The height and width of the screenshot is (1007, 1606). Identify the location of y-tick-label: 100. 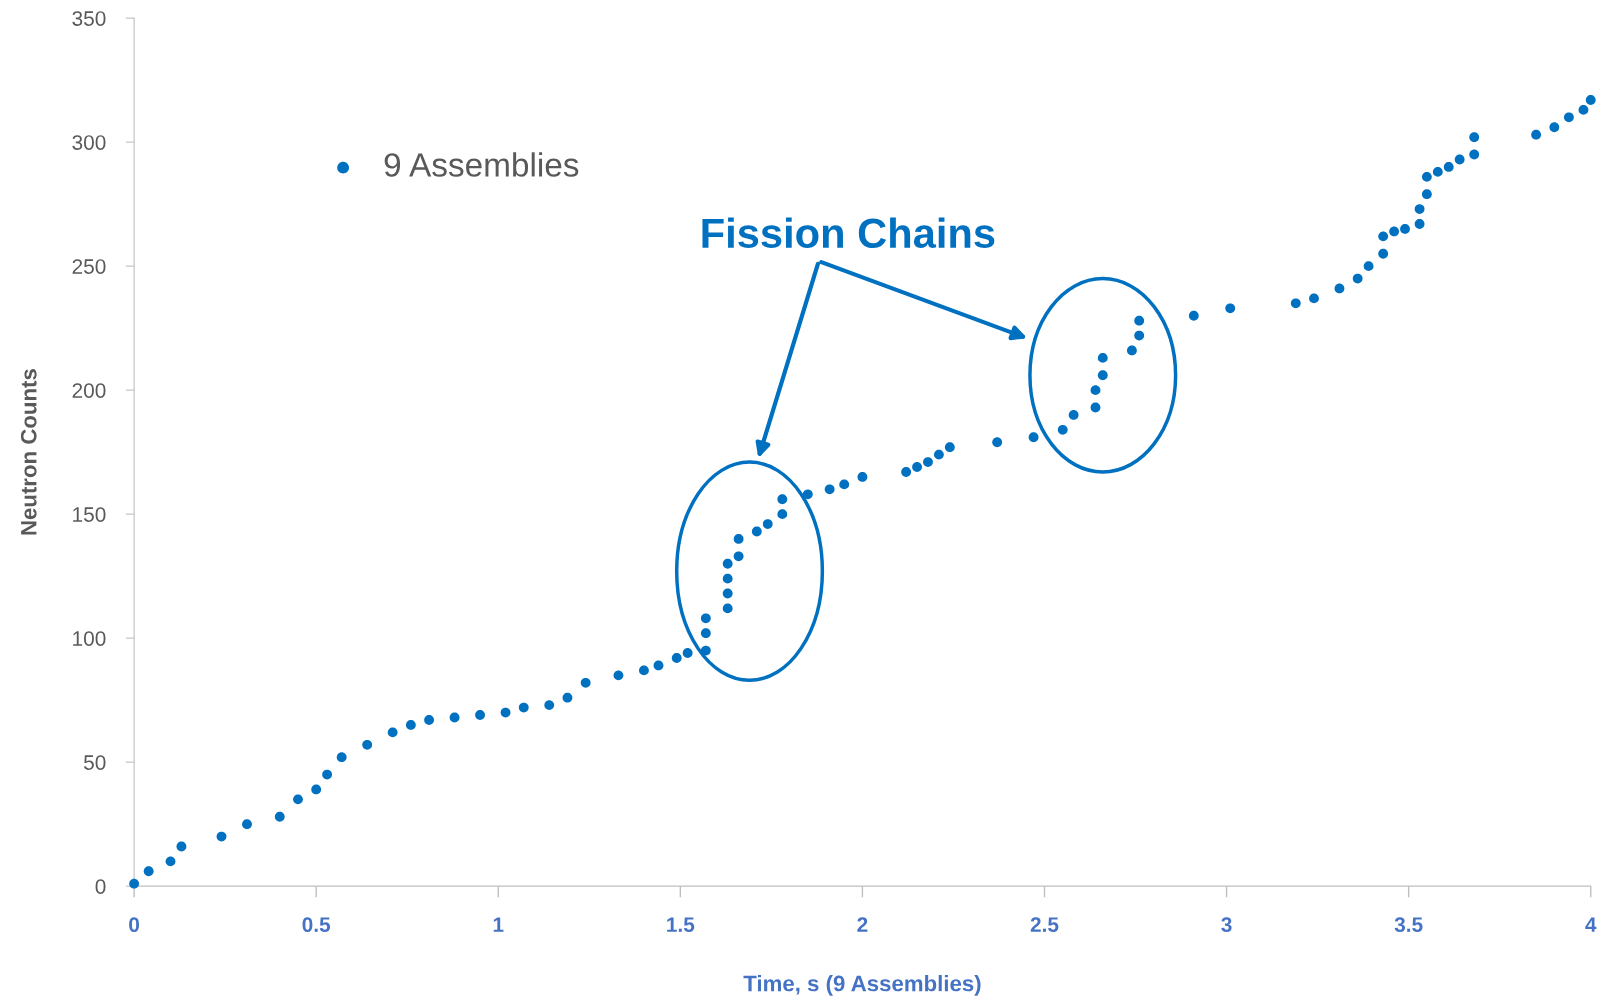
(89, 638).